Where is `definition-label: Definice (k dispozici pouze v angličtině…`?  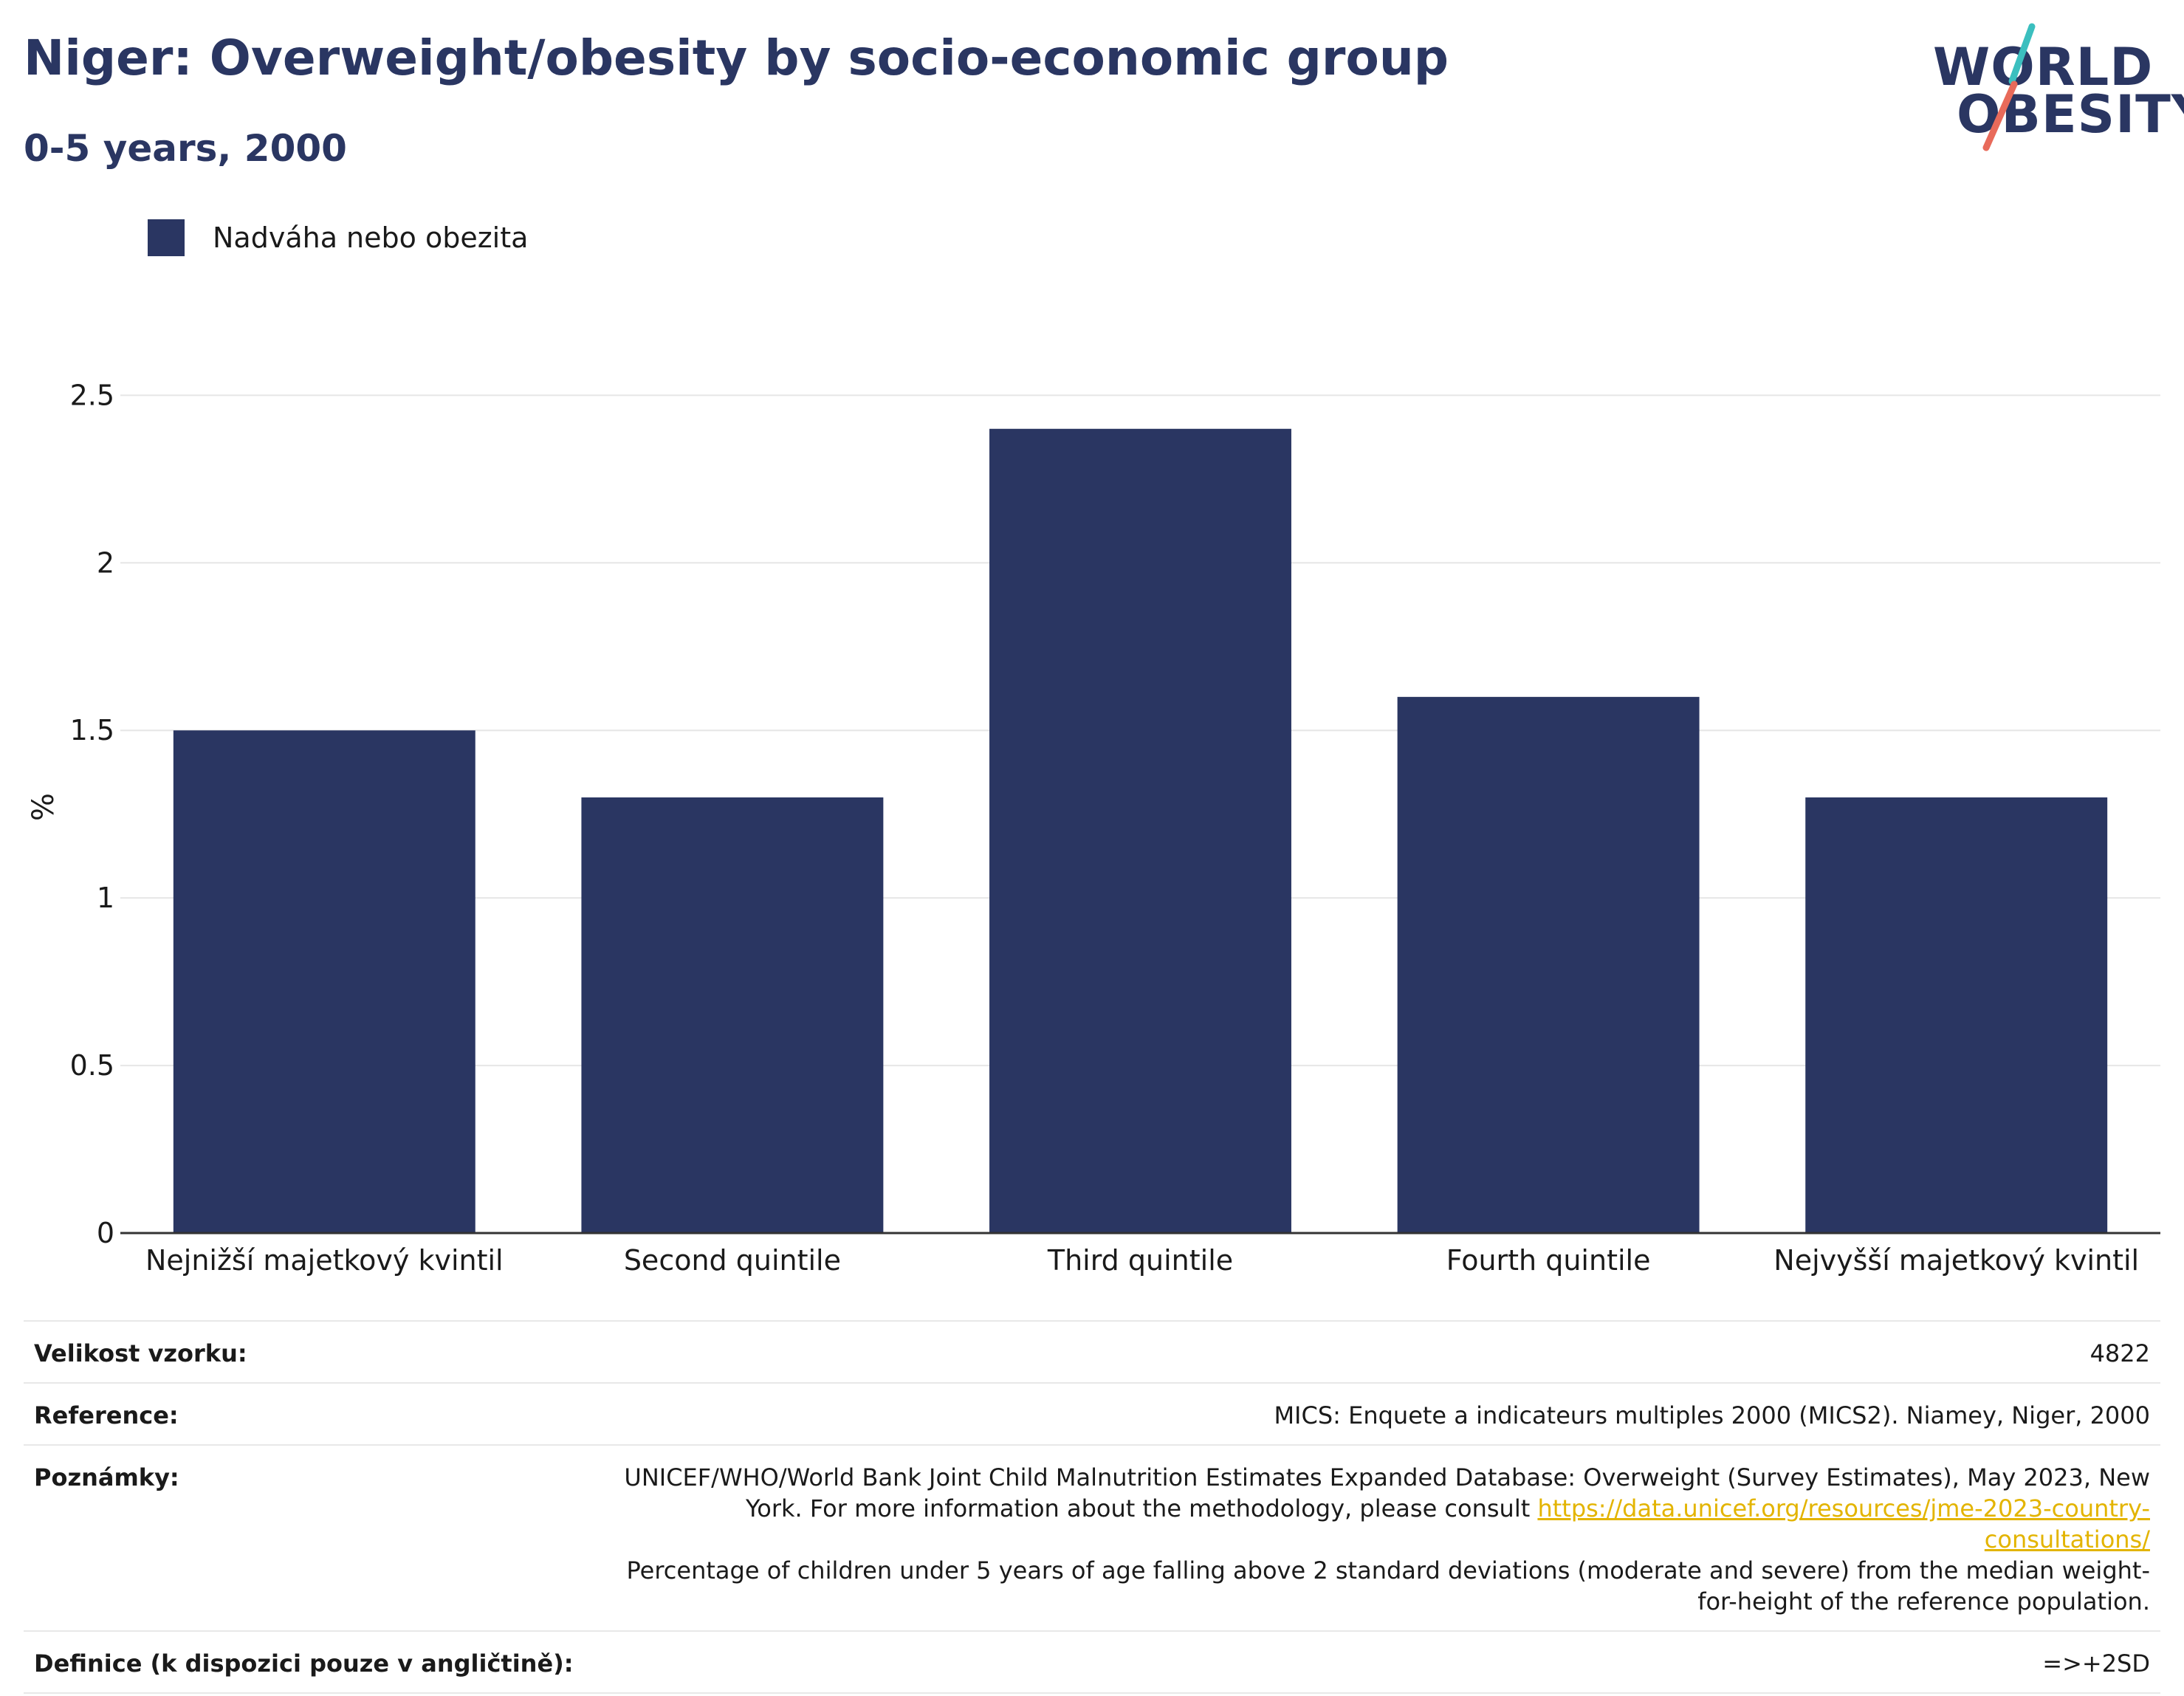
definition-label: Definice (k dispozici pouze v angličtině… is located at coordinates (304, 1663).